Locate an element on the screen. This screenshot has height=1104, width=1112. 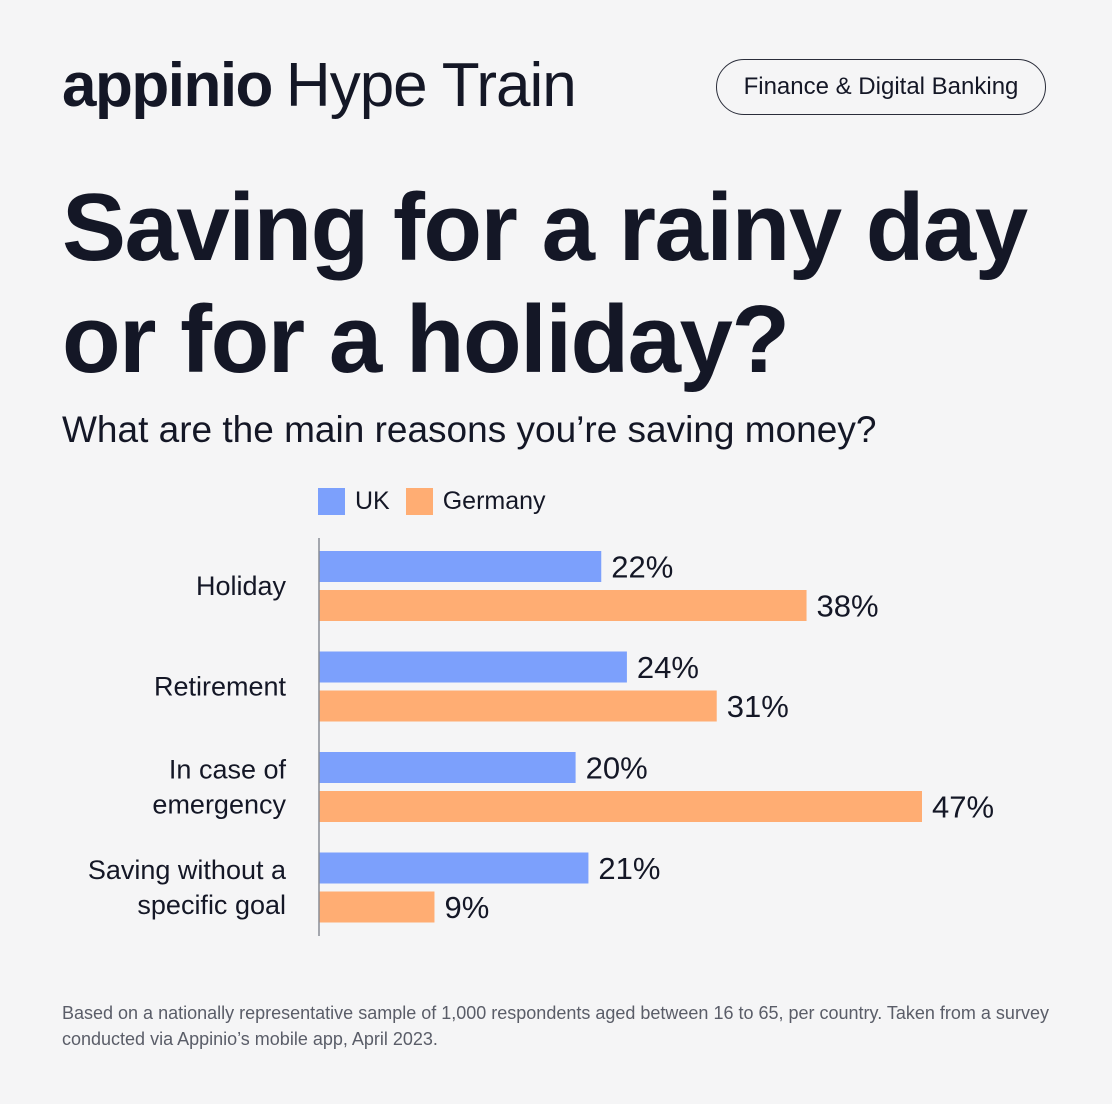
legend-label-uk: UK is located at coordinates (372, 500).